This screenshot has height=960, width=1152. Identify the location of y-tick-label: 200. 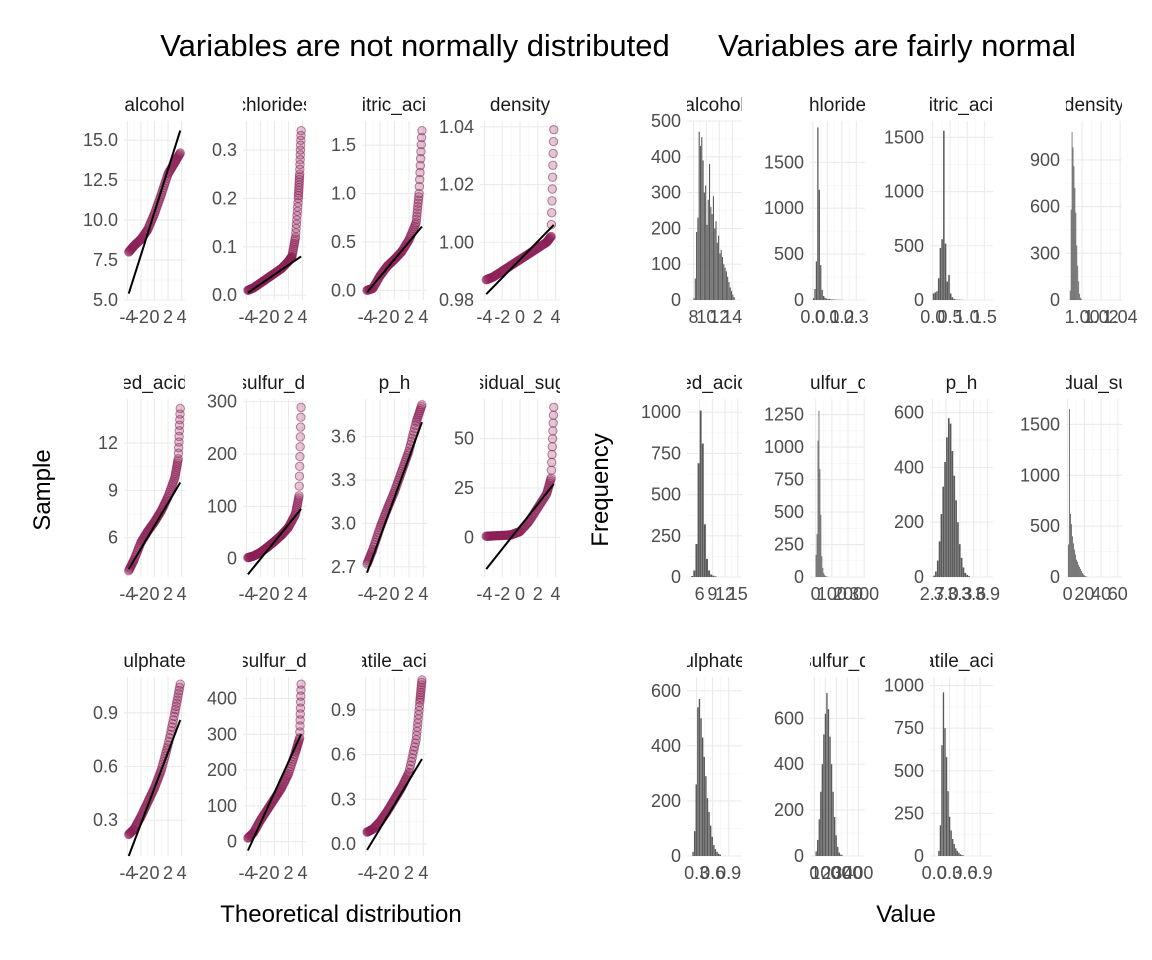
(222, 454).